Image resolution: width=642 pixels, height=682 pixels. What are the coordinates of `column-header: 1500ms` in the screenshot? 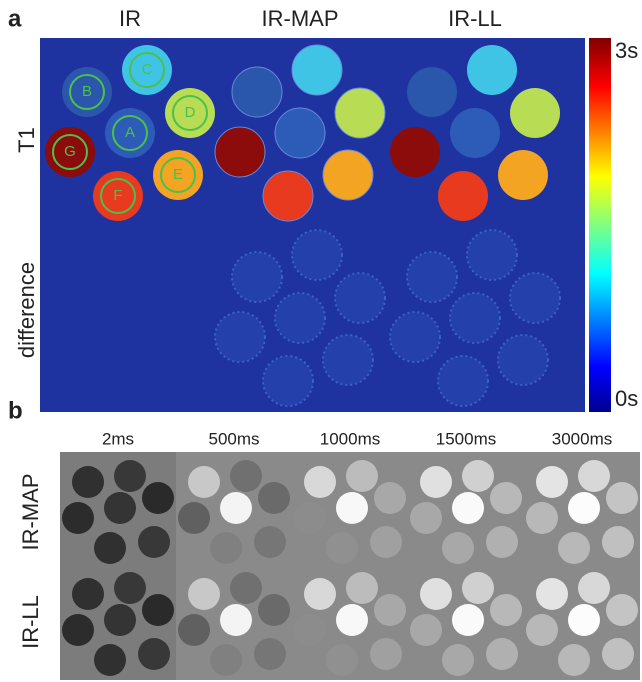 It's located at (466, 438).